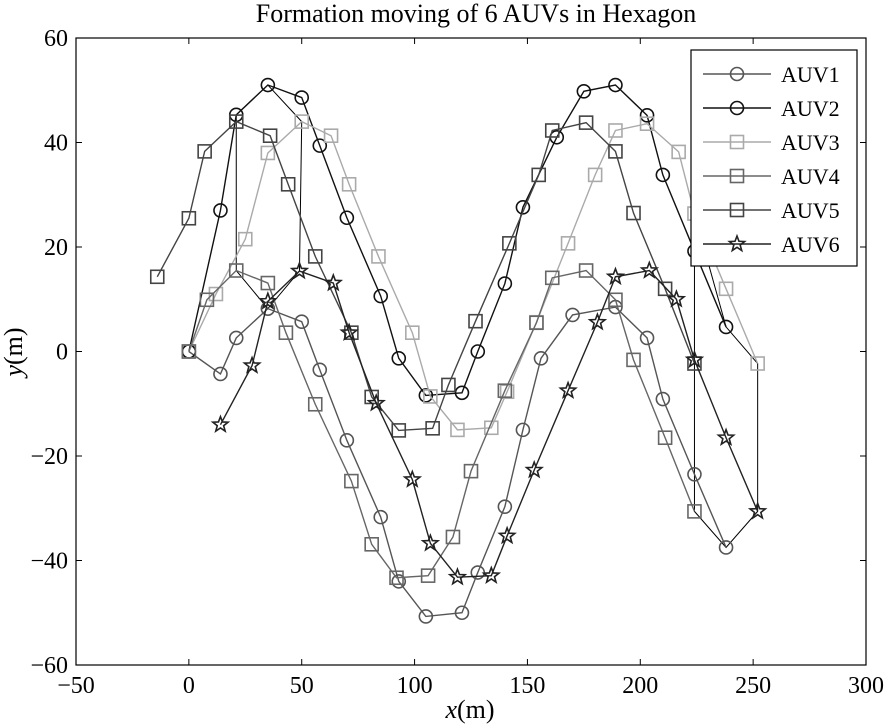 The height and width of the screenshot is (725, 886). What do you see at coordinates (771, 244) in the screenshot?
I see `legend-item: AUV6` at bounding box center [771, 244].